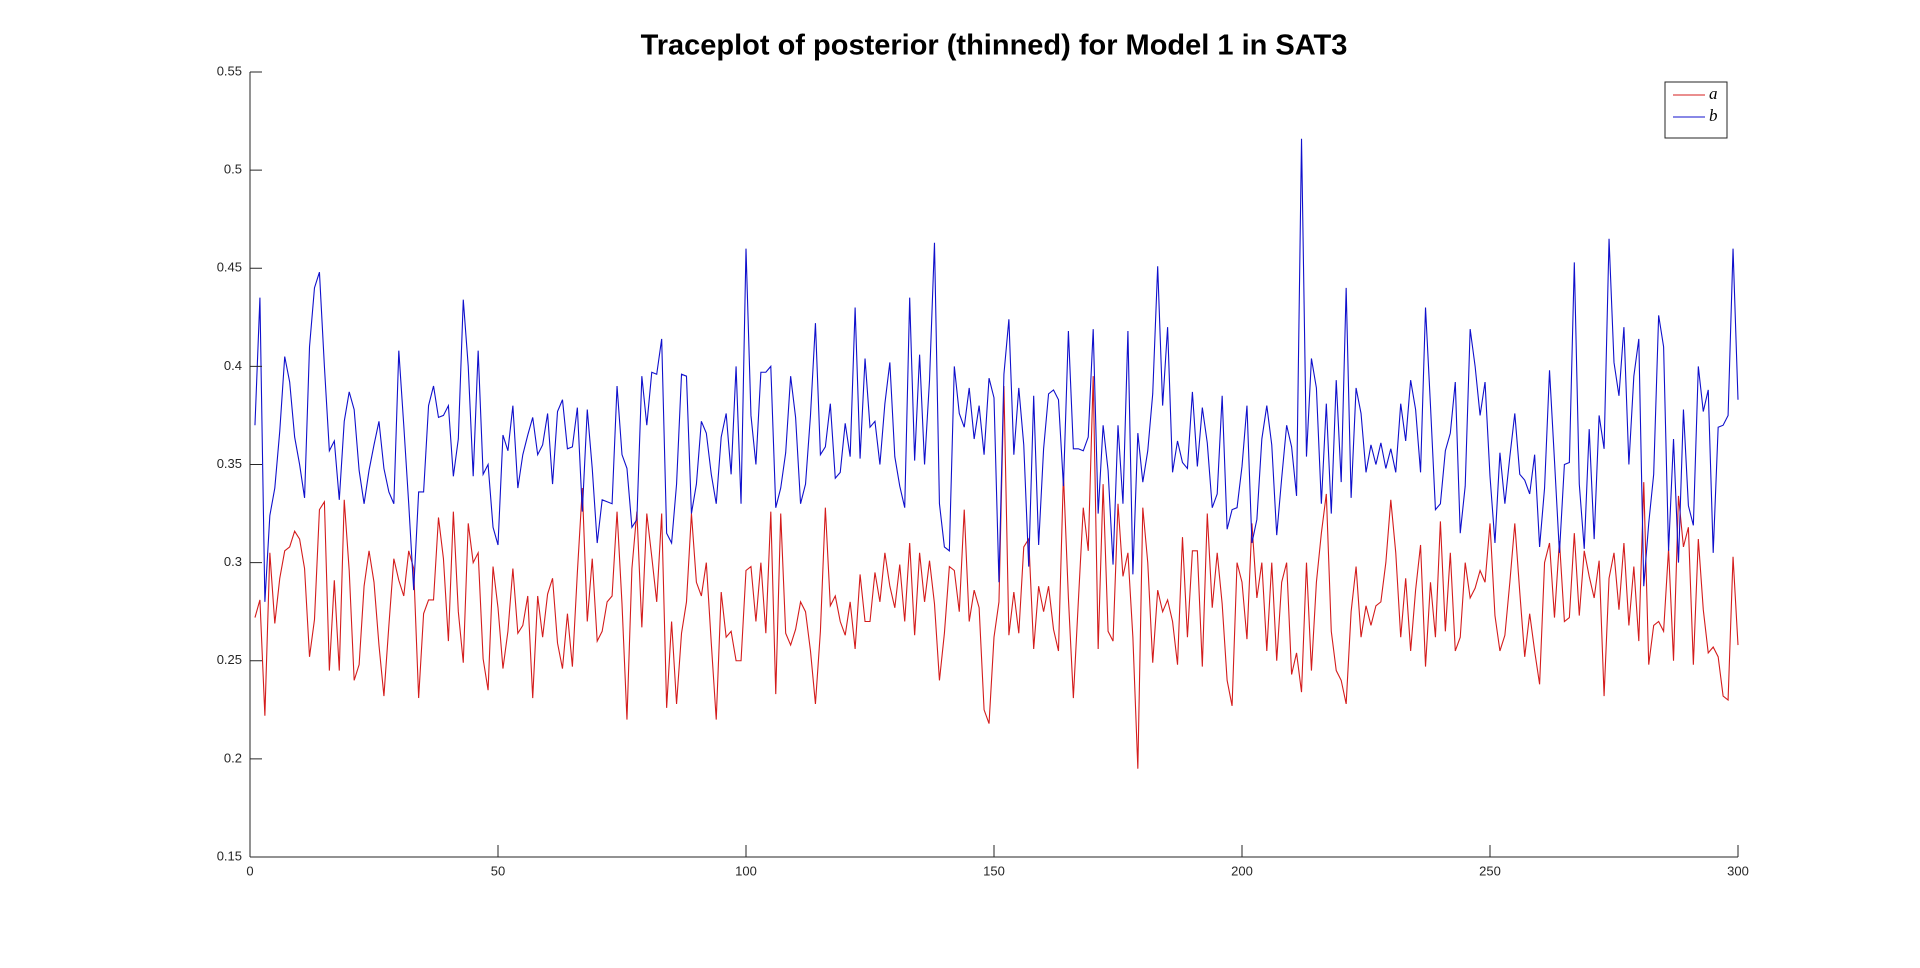  What do you see at coordinates (229, 855) in the screenshot?
I see `y-tick-label: 0.15` at bounding box center [229, 855].